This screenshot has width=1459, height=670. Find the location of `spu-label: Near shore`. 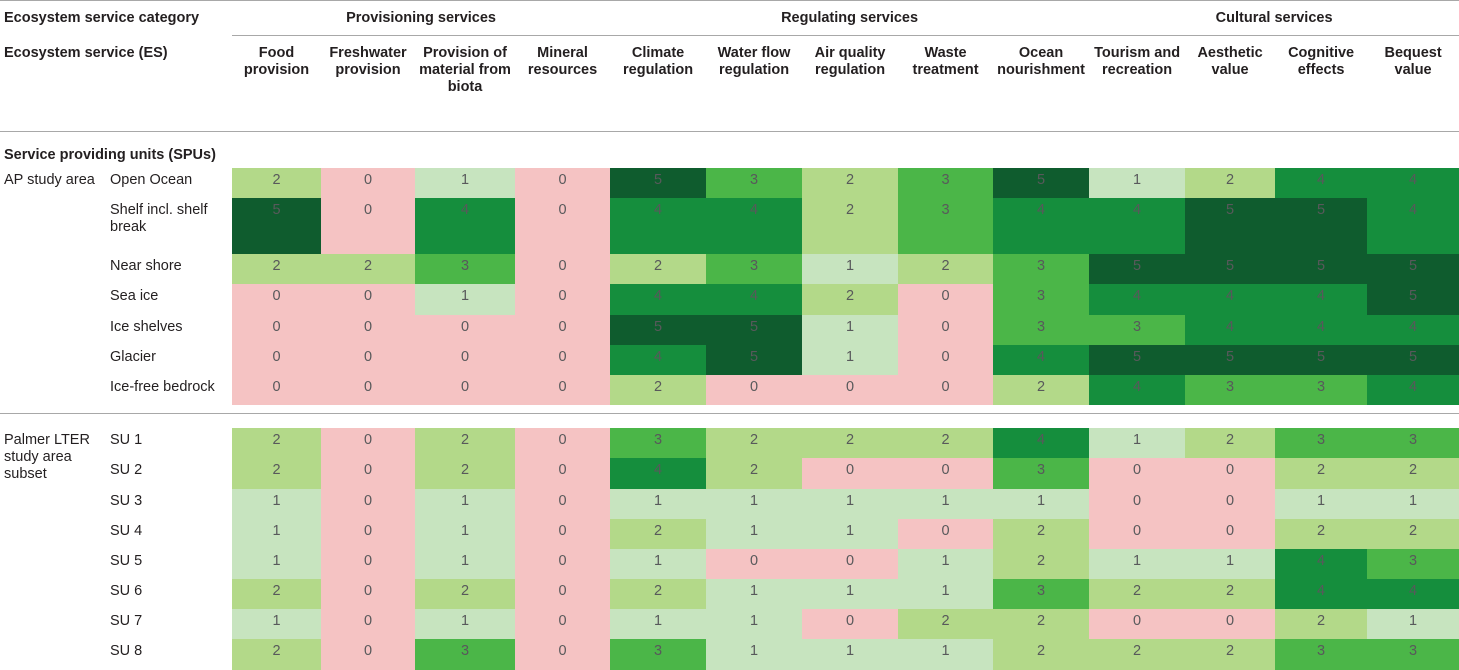

spu-label: Near shore is located at coordinates (146, 266).